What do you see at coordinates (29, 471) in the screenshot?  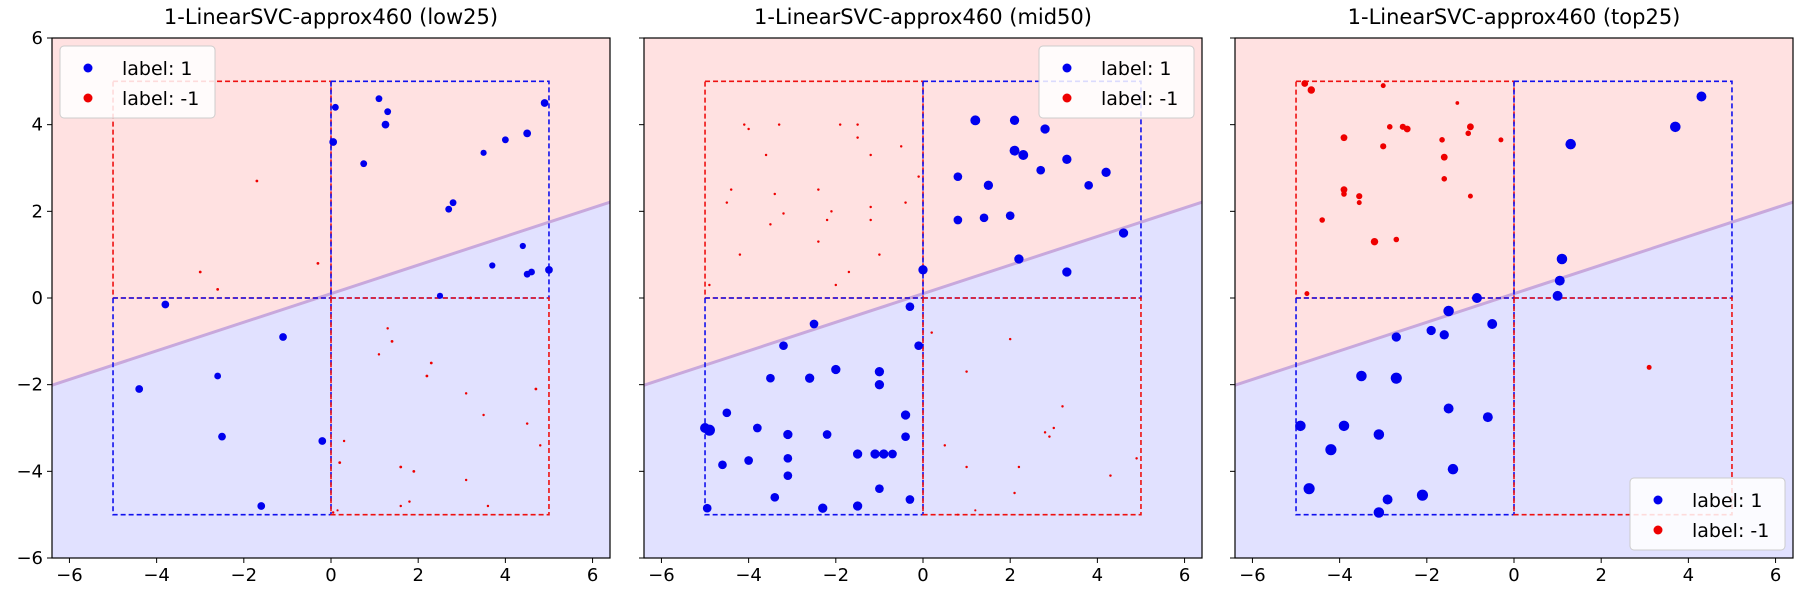 I see `y-tick-label: −4` at bounding box center [29, 471].